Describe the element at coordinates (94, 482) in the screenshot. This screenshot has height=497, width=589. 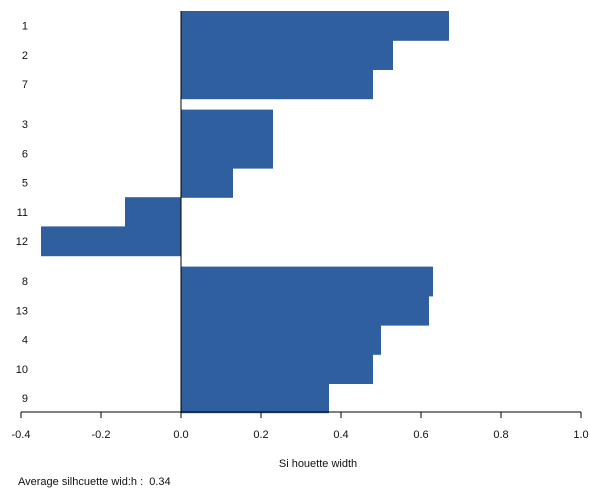
I see `average-silhouette-width: Average silhcuette wid:h : 0.34` at that location.